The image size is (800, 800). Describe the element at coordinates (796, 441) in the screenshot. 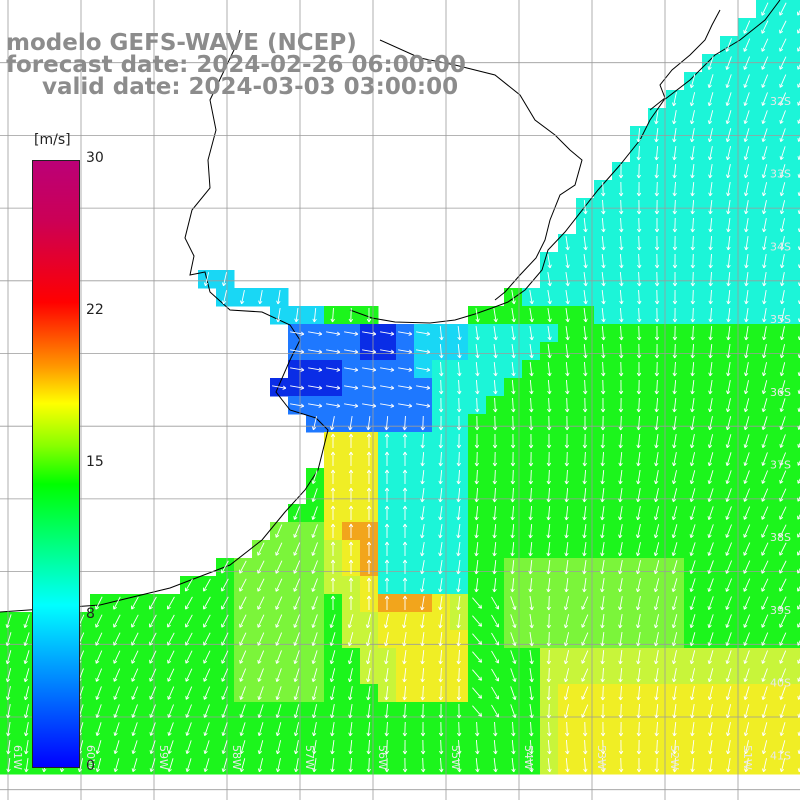

I see `wind-cell` at that location.